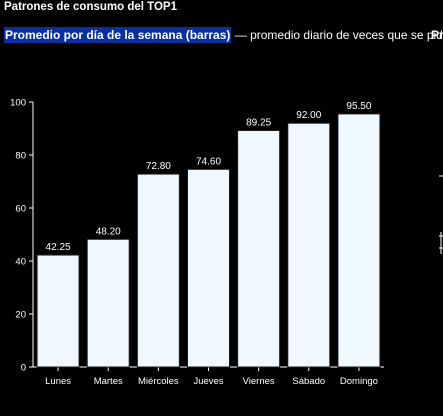 The image size is (443, 416). Describe the element at coordinates (258, 122) in the screenshot. I see `bar-data-label: 89.25` at that location.